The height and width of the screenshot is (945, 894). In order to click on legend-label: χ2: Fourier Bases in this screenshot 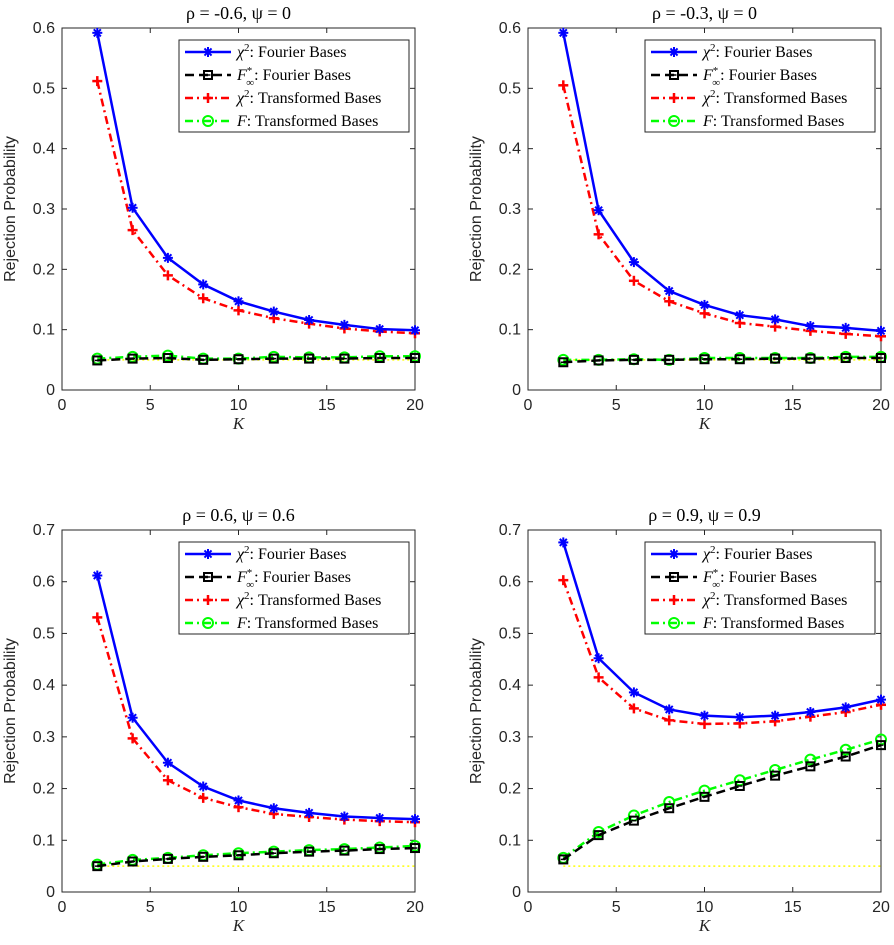, I will do `click(756, 553)`.